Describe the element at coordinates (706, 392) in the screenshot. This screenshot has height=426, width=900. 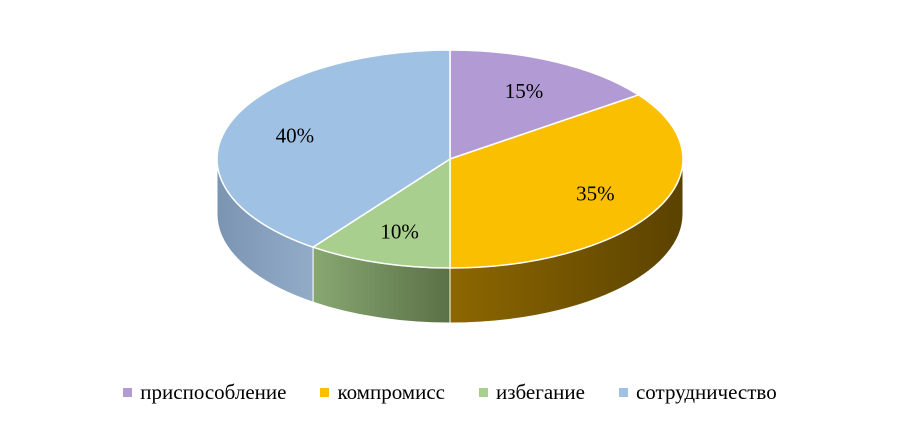
I see `legend-label: сотрудничество` at that location.